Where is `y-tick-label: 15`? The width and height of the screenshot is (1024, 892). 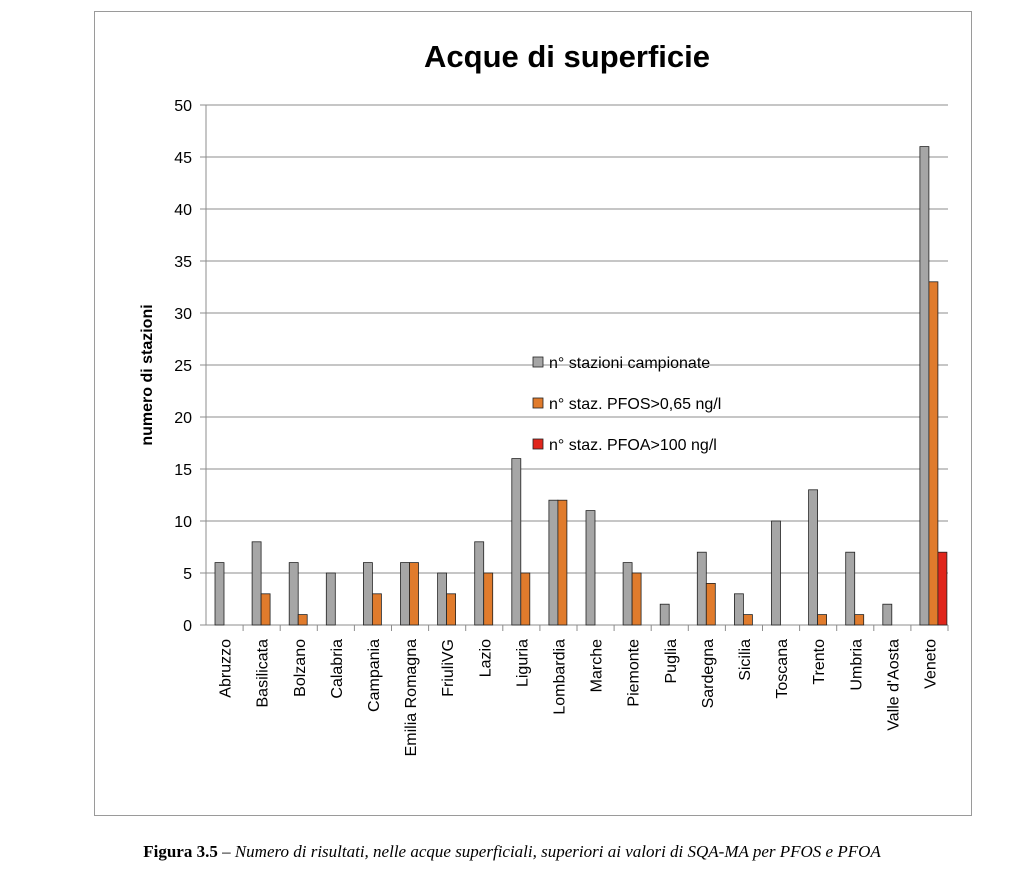
y-tick-label: 15 is located at coordinates (183, 470).